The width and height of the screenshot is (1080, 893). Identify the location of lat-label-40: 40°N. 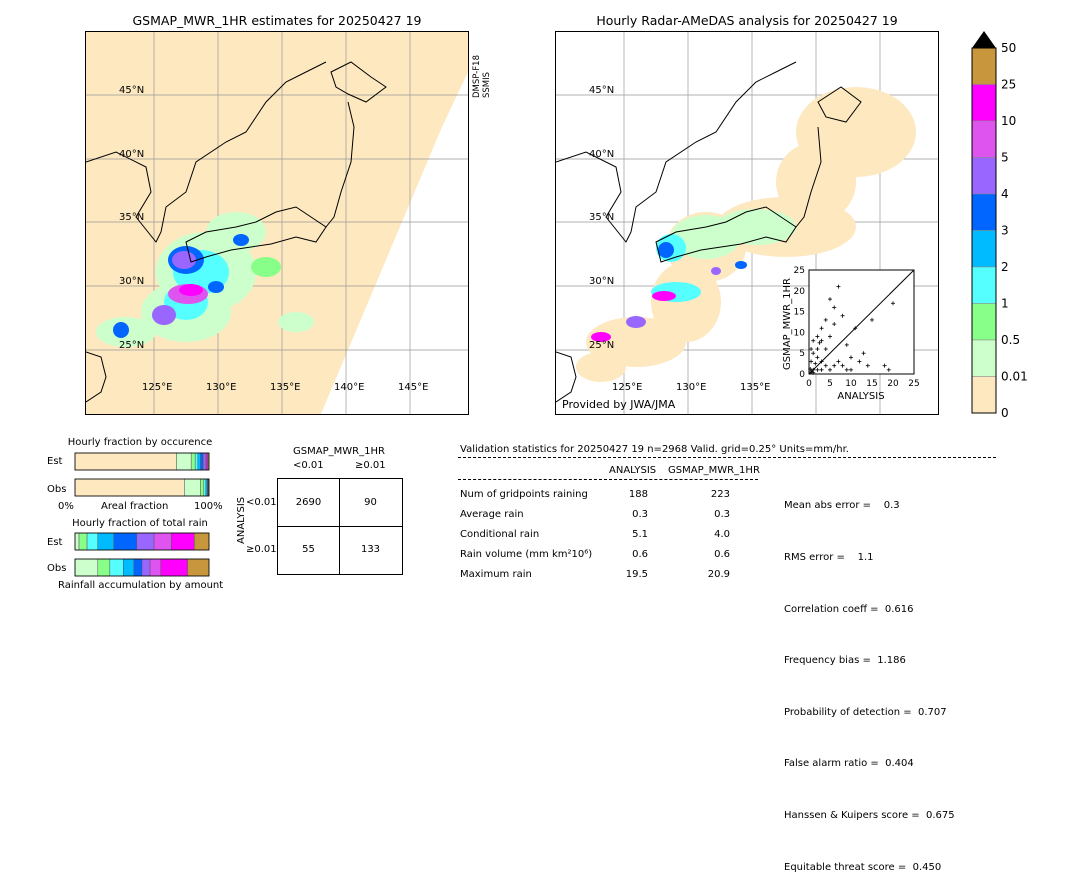
(601, 154).